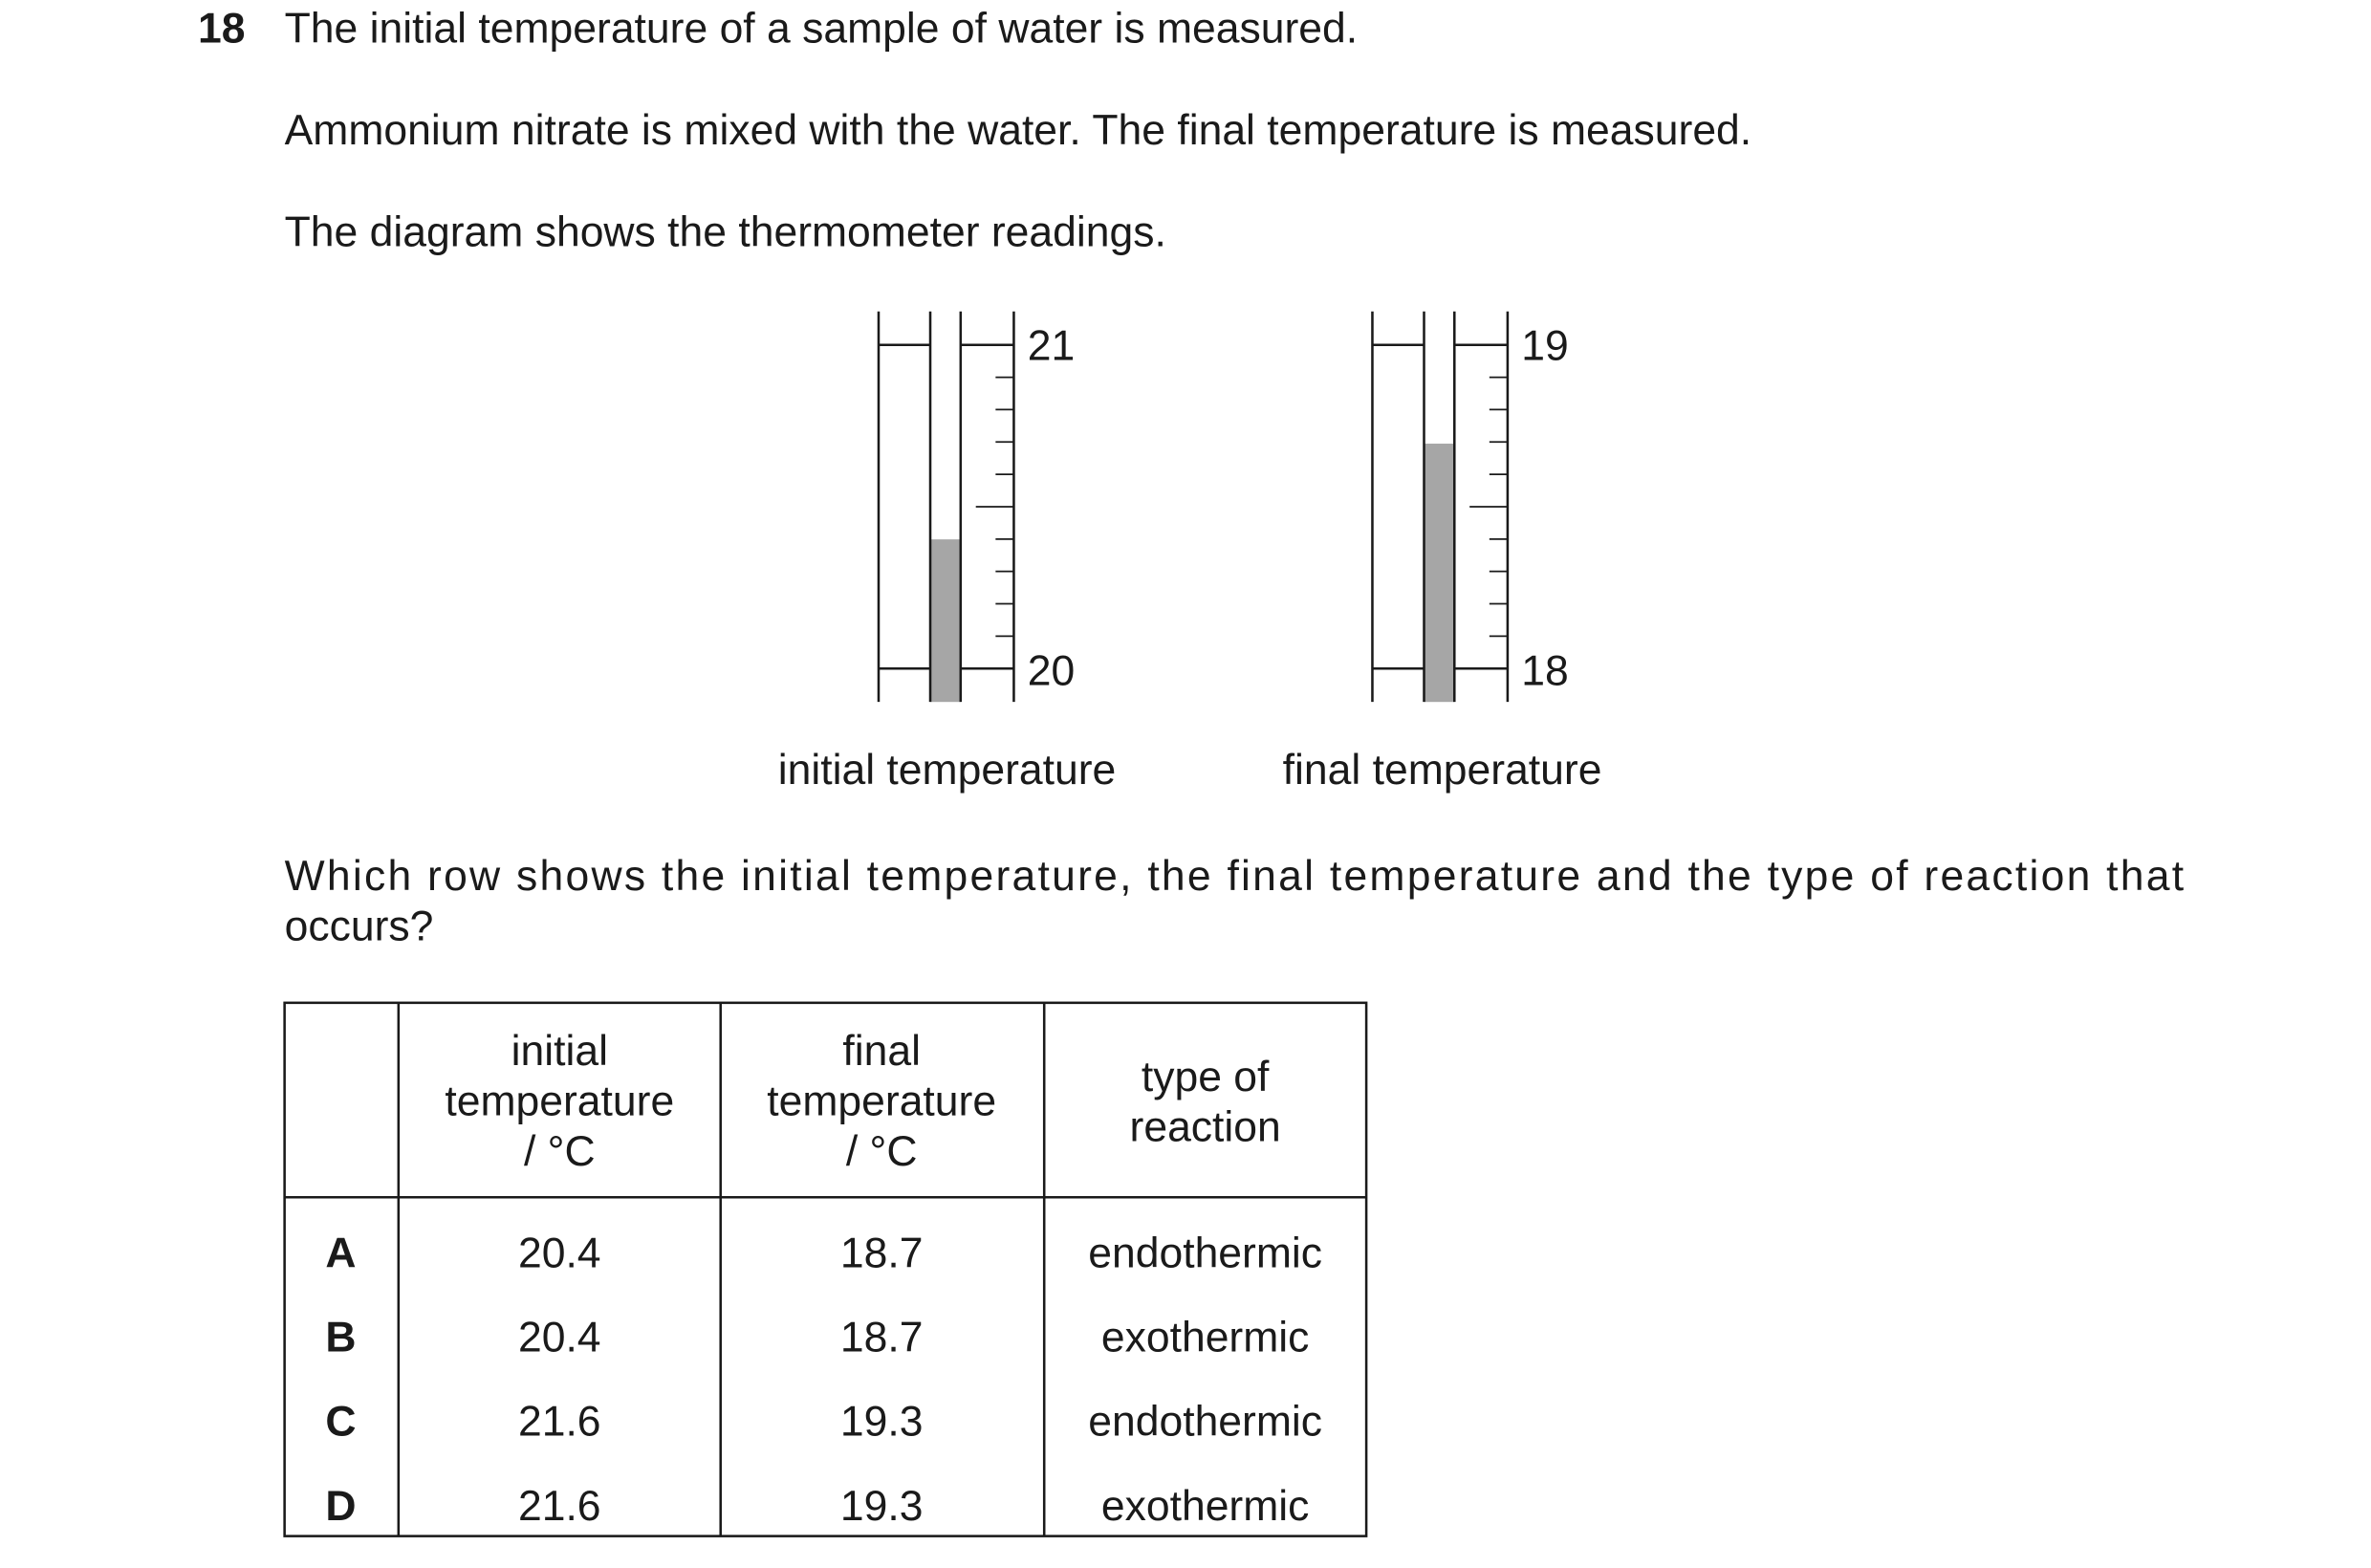 The height and width of the screenshot is (1568, 2371). What do you see at coordinates (1051, 671) in the screenshot?
I see `scale-label: 20` at bounding box center [1051, 671].